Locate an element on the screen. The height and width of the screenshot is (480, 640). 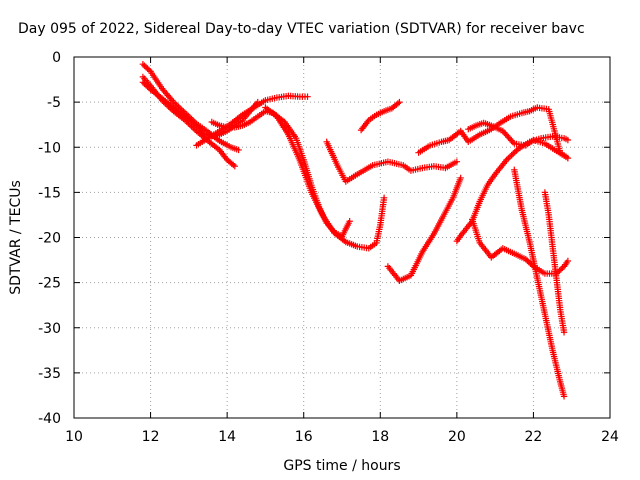
x-tick-label: 10 is located at coordinates (74, 437).